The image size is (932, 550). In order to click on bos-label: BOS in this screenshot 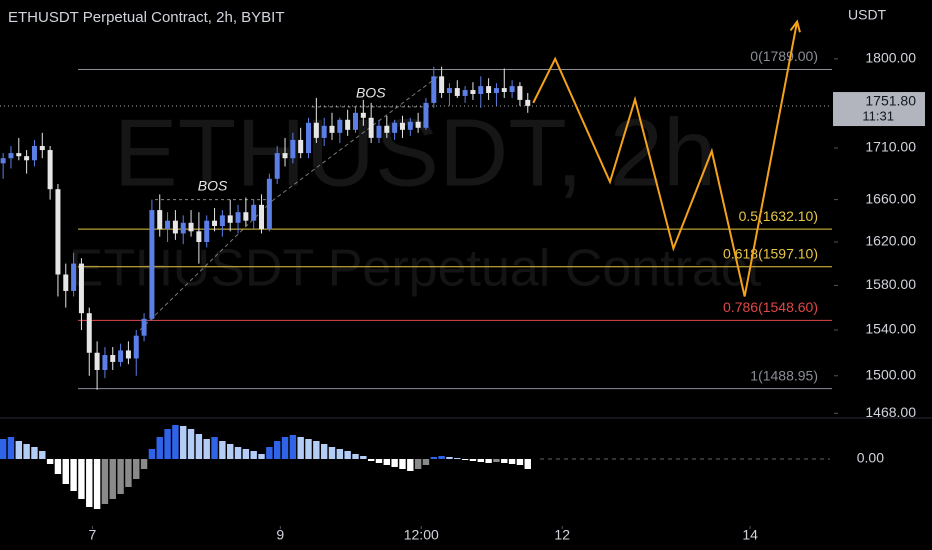, I will do `click(371, 93)`.